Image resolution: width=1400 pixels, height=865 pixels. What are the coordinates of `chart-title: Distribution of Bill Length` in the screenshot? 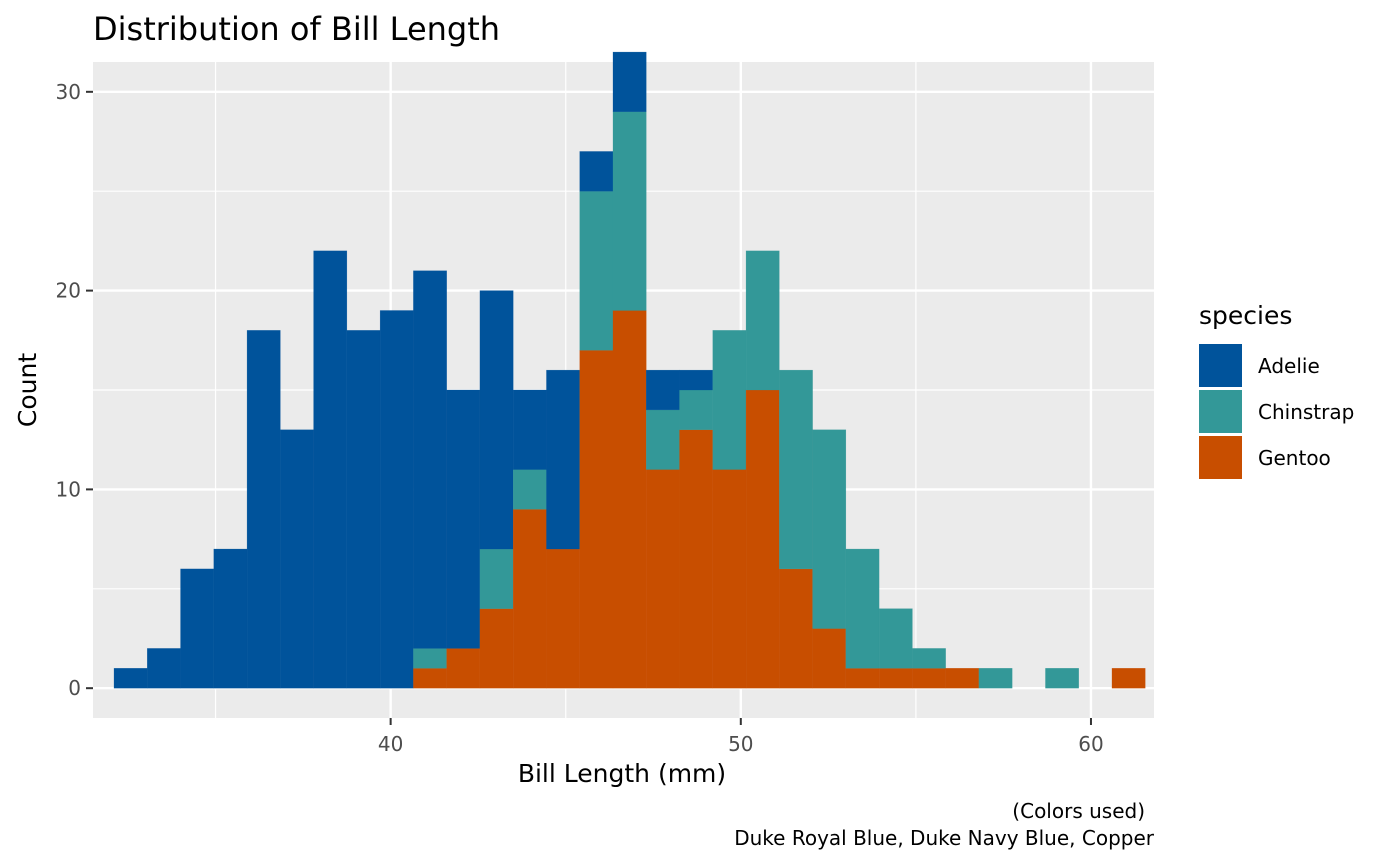 It's located at (296, 29).